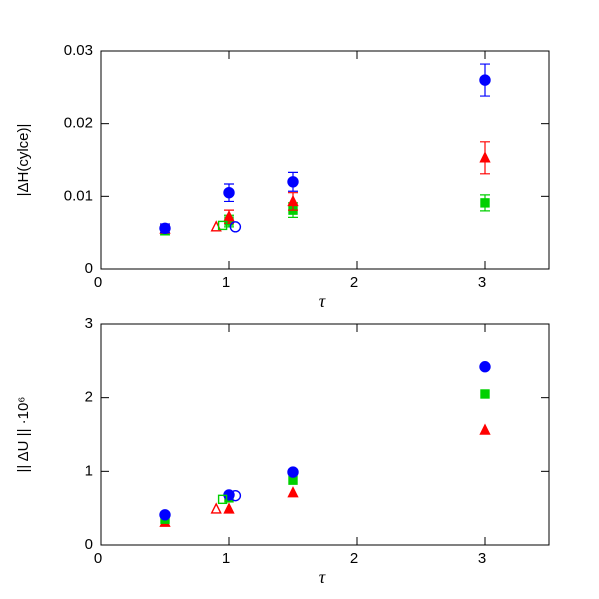  I want to click on y-tick-label: 3, so click(89, 323).